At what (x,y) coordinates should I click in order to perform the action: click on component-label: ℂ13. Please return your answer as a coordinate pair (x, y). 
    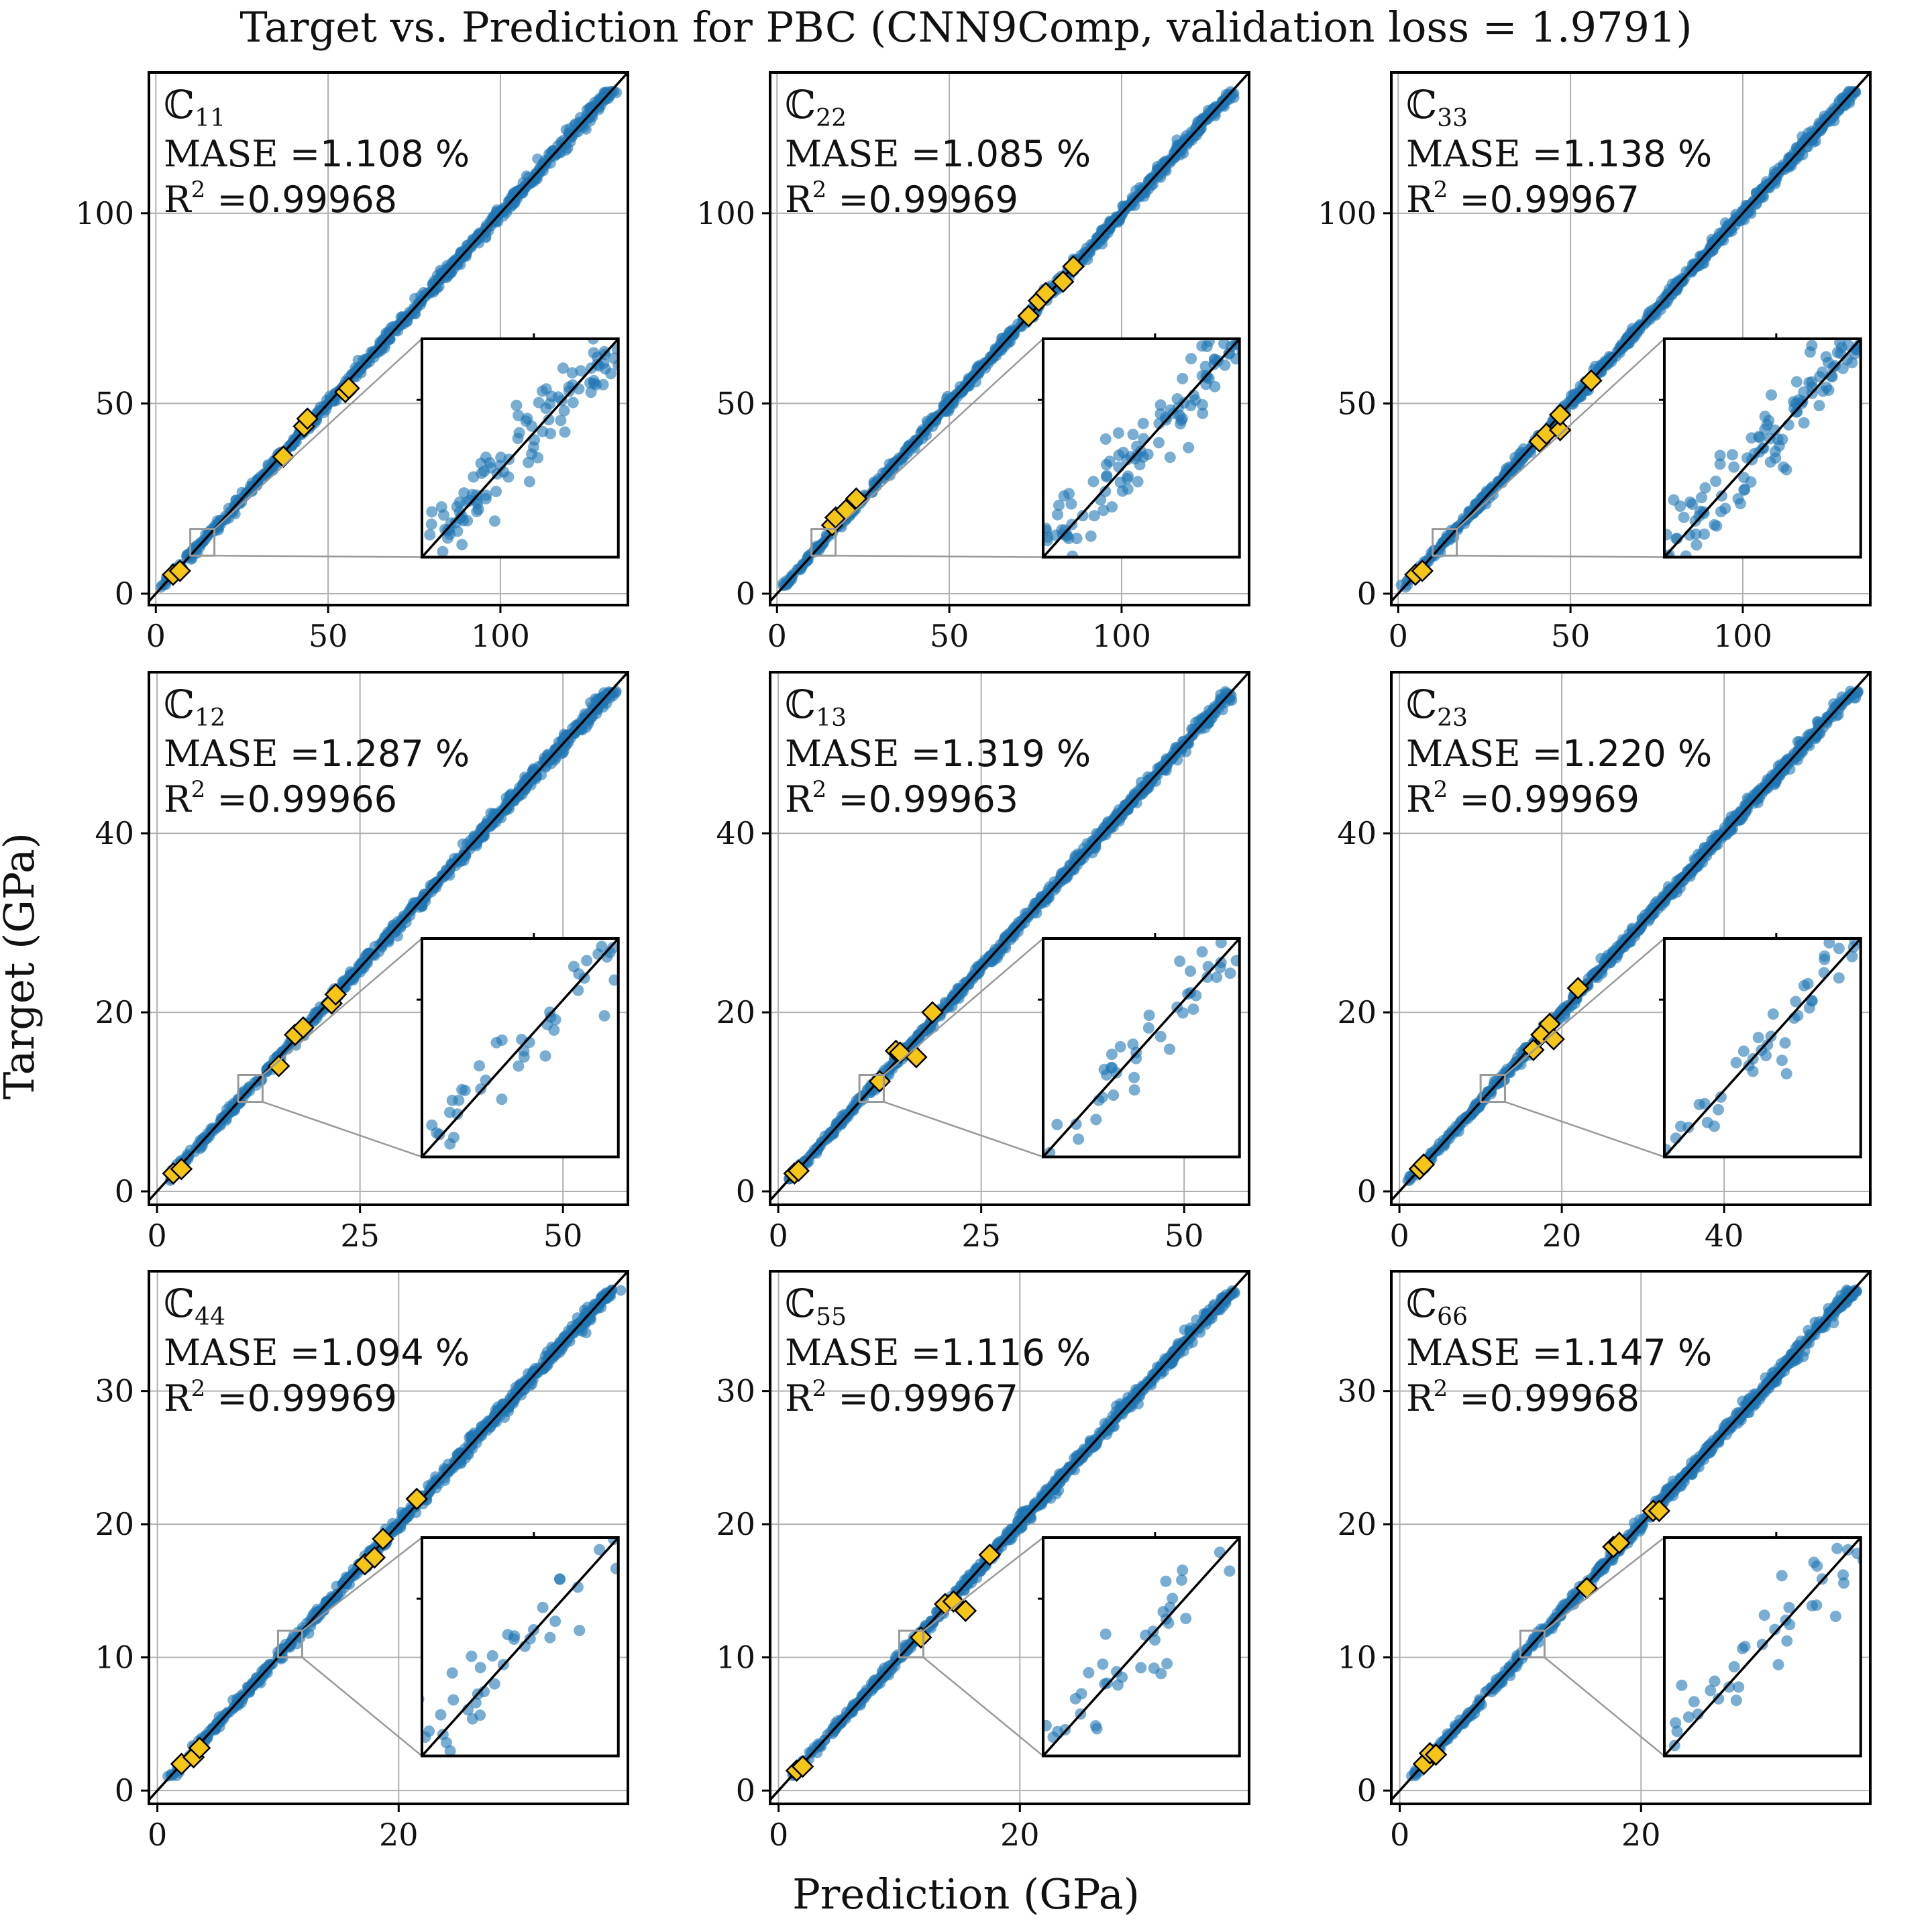
    Looking at the image, I should click on (816, 707).